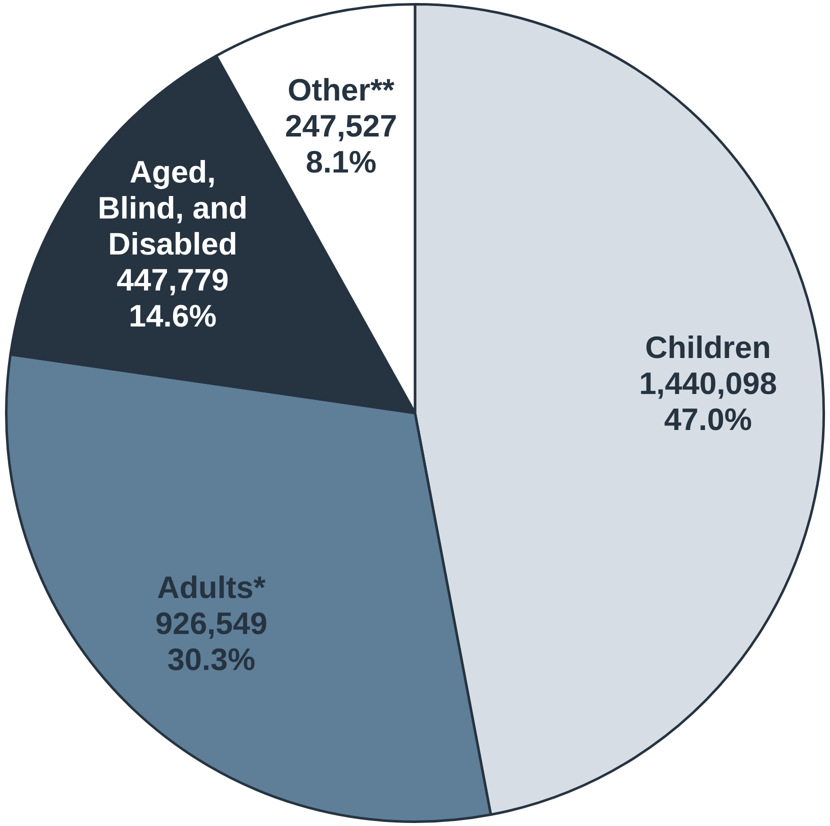 The image size is (830, 826). Describe the element at coordinates (708, 348) in the screenshot. I see `slice-label: Children` at that location.